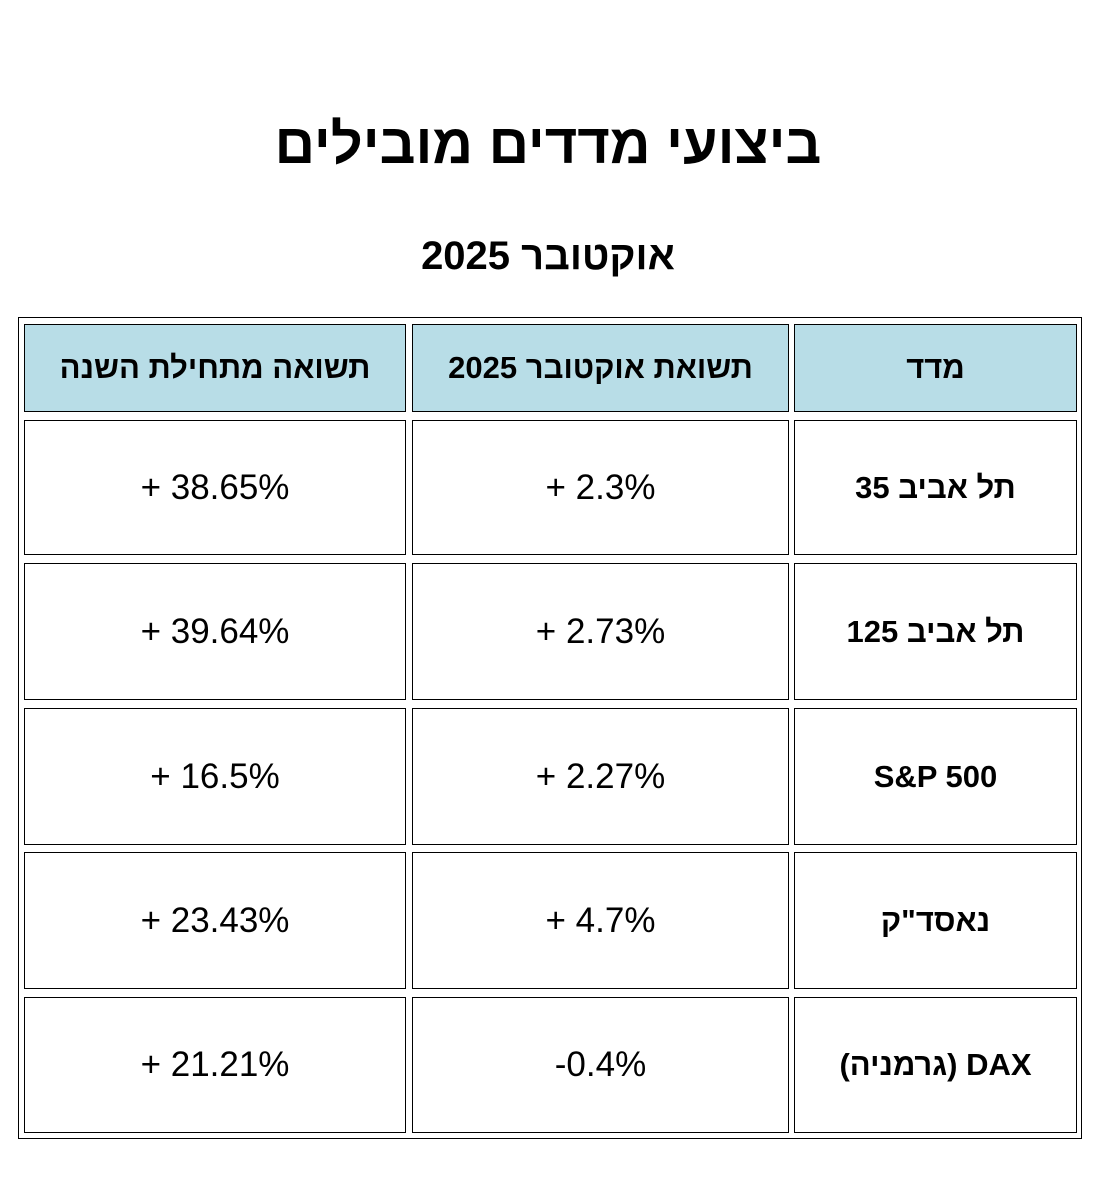  Describe the element at coordinates (548, 143) in the screenshot. I see `page-title: ביצועי מדדים מובילים` at that location.